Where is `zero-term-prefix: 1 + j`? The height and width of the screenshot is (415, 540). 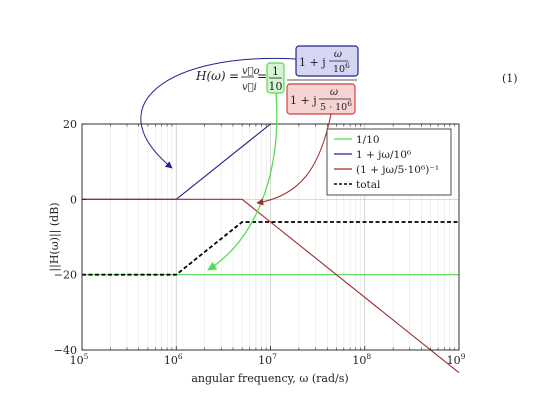 zero-term-prefix: 1 + j is located at coordinates (312, 62).